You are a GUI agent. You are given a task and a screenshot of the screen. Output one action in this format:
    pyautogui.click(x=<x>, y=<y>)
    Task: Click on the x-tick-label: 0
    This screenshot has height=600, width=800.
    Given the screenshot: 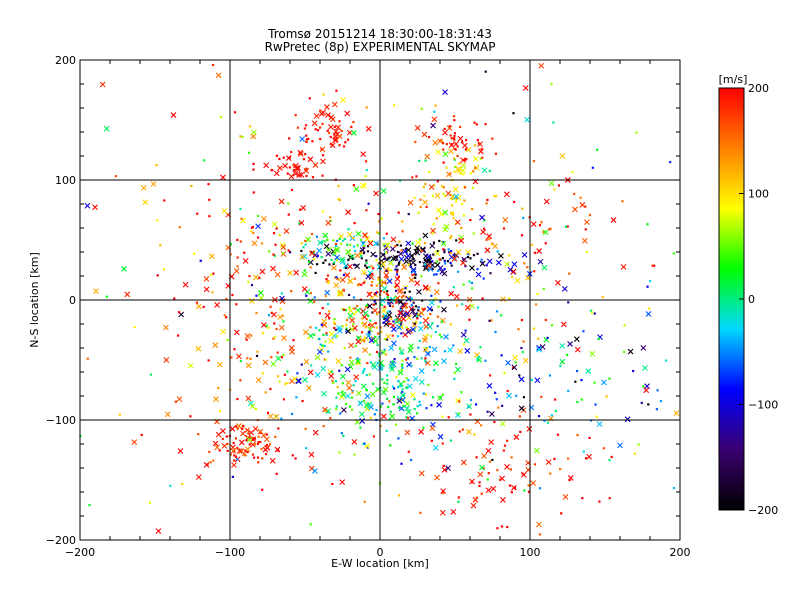 What is the action you would take?
    pyautogui.click(x=380, y=552)
    